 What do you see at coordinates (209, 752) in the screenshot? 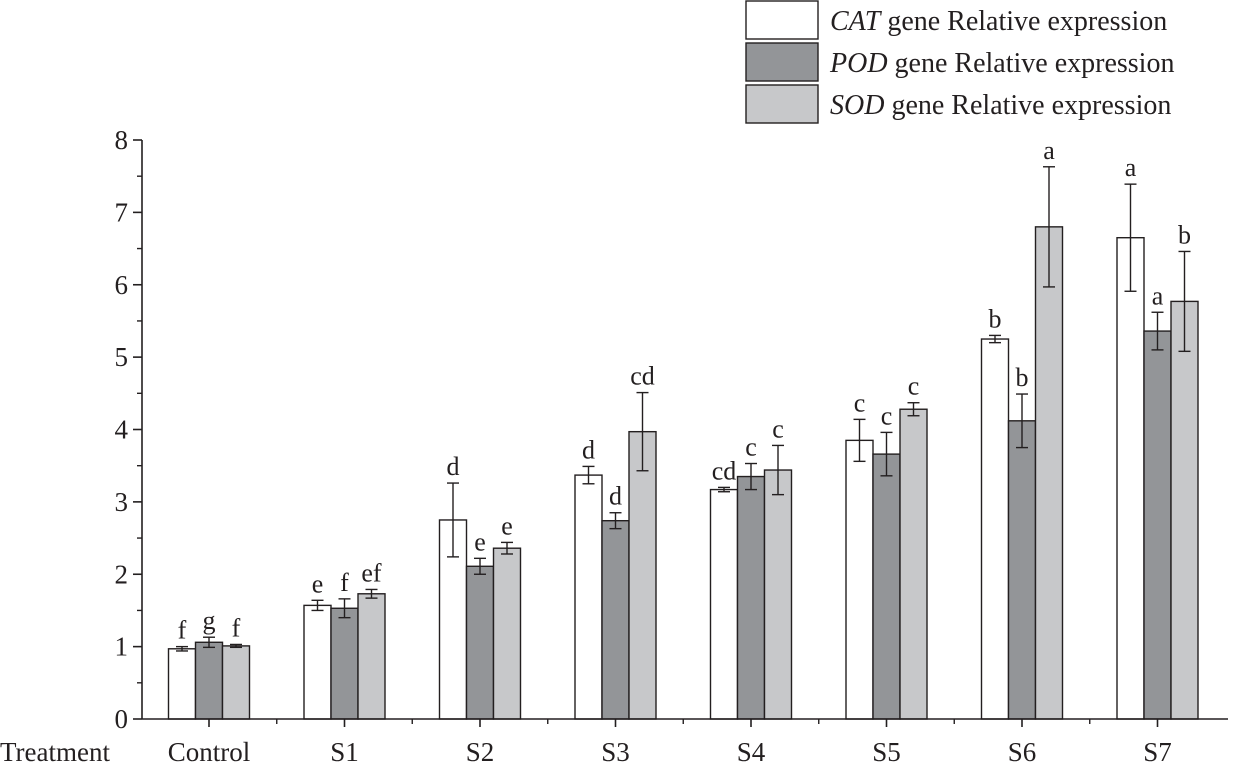
I see `x-tick-label: Control` at bounding box center [209, 752].